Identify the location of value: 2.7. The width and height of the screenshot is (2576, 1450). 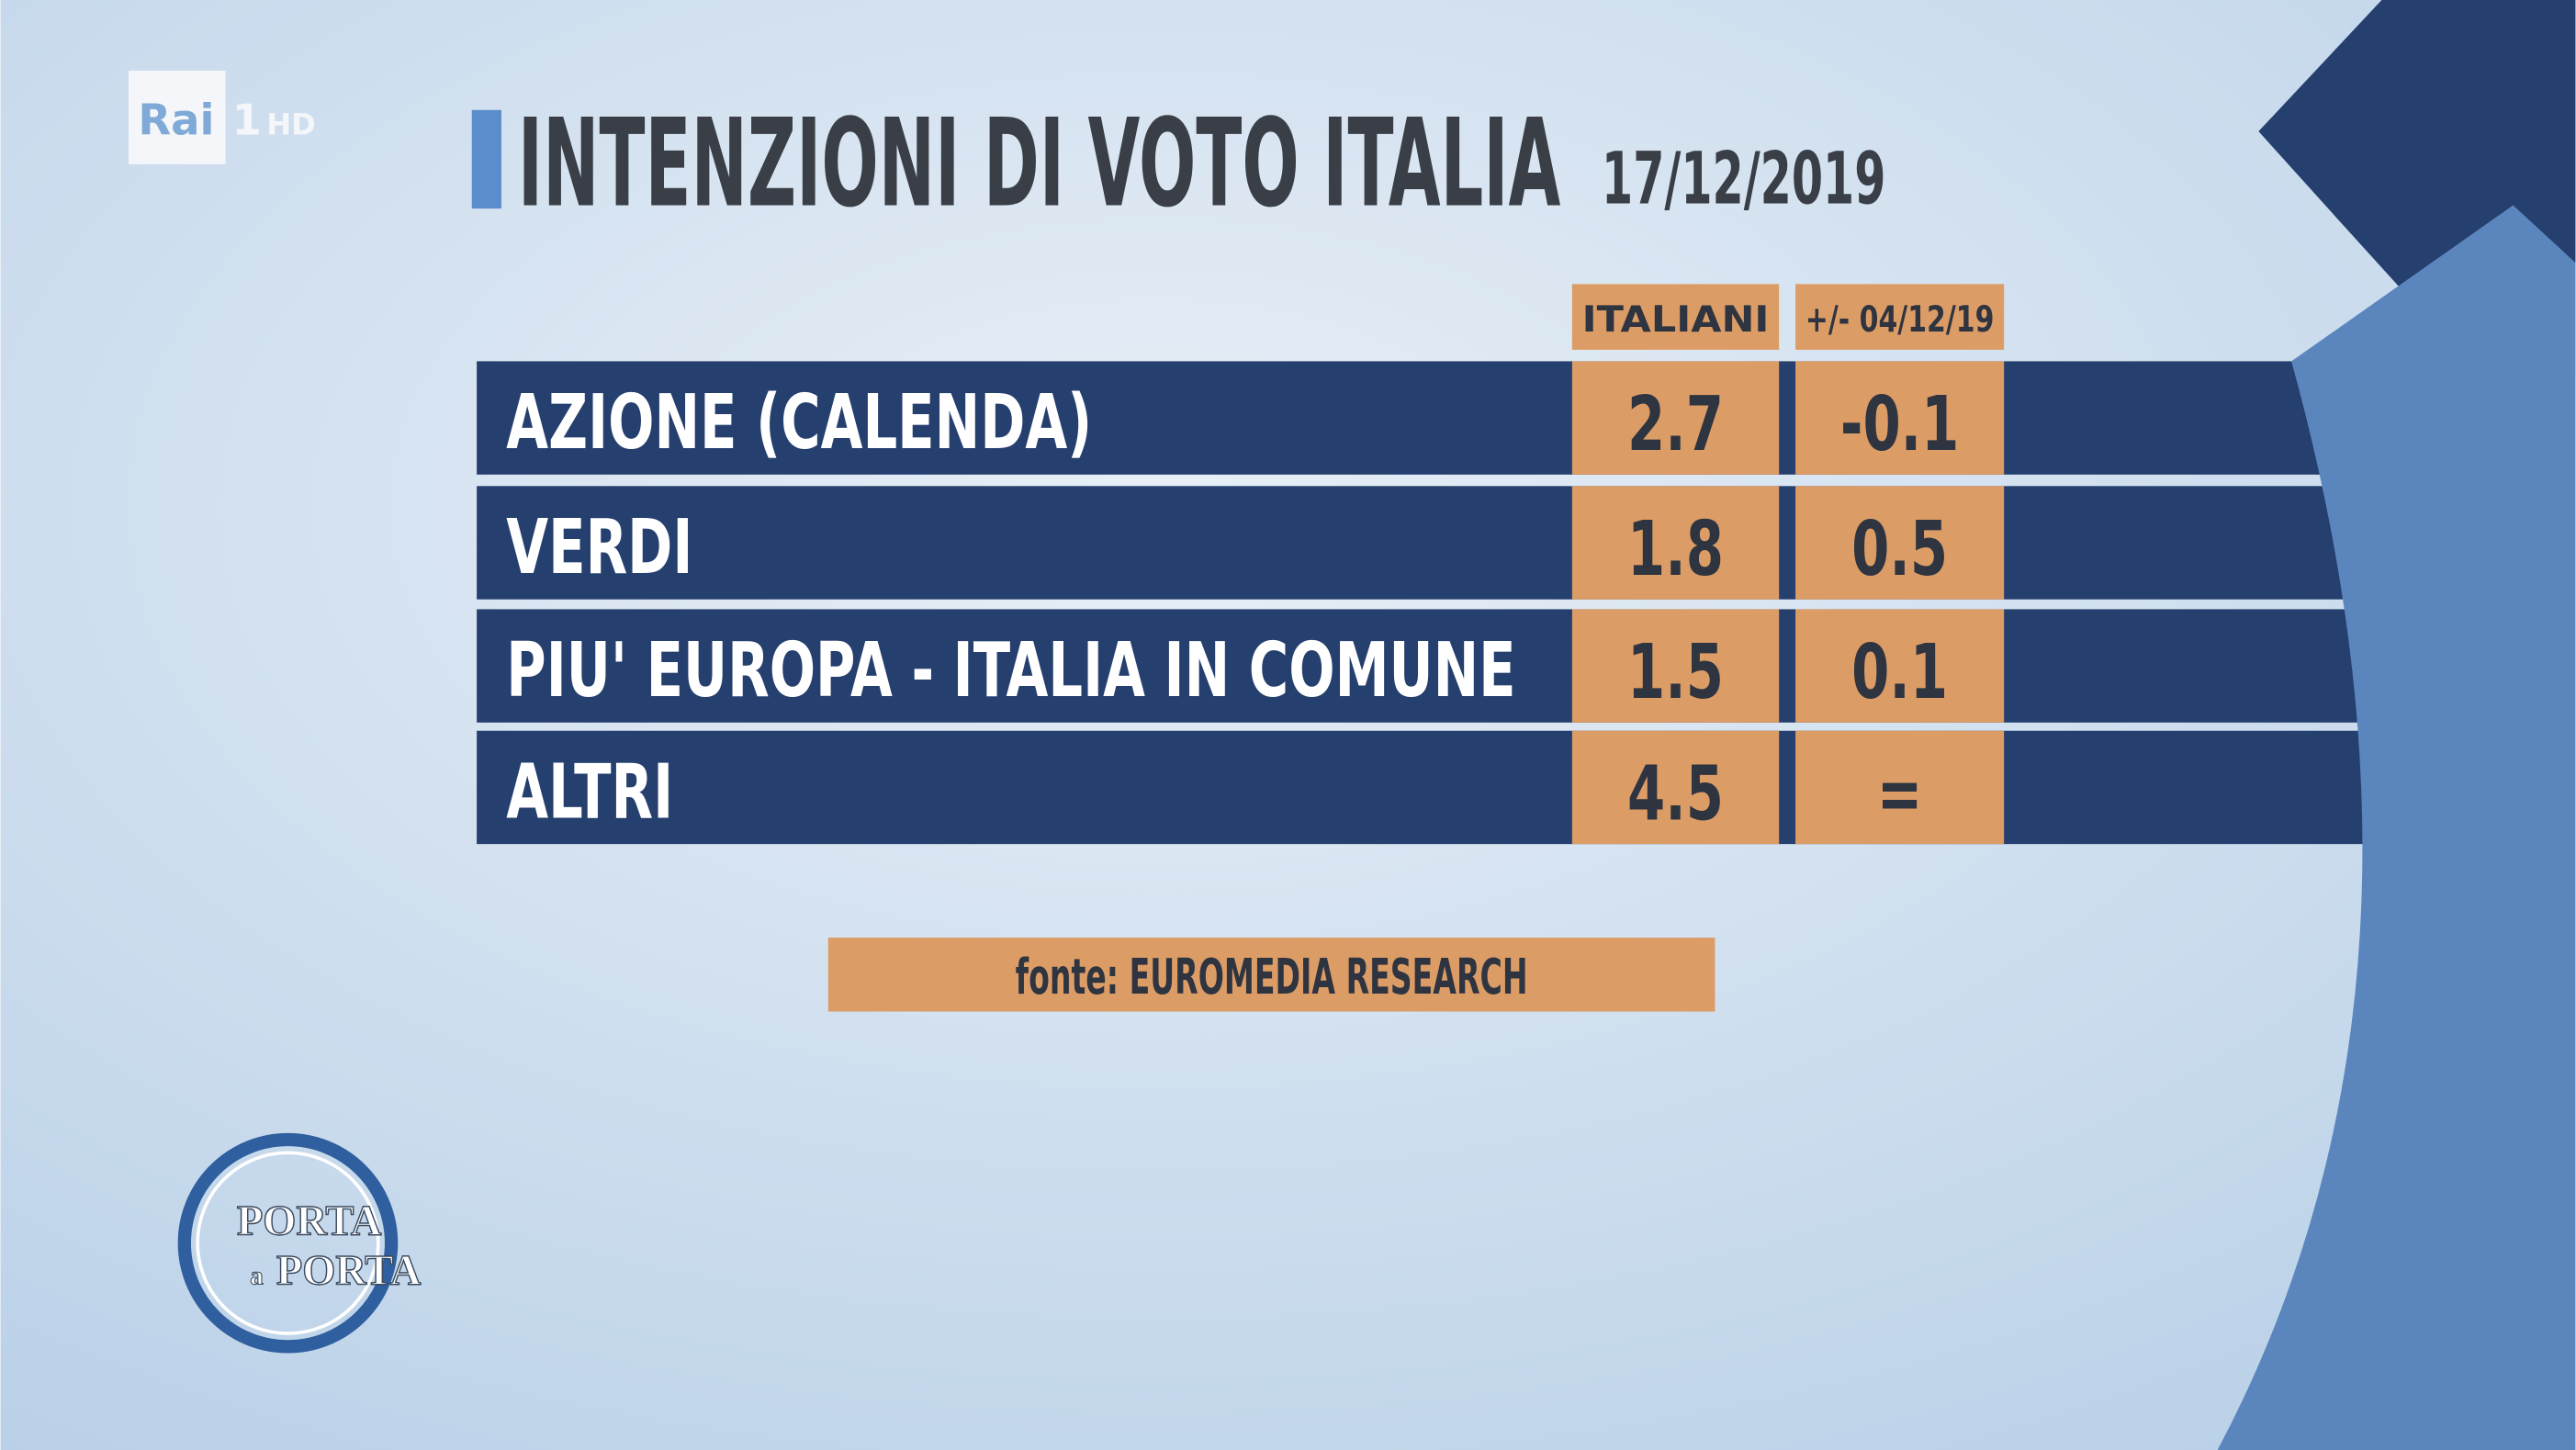
(1675, 424).